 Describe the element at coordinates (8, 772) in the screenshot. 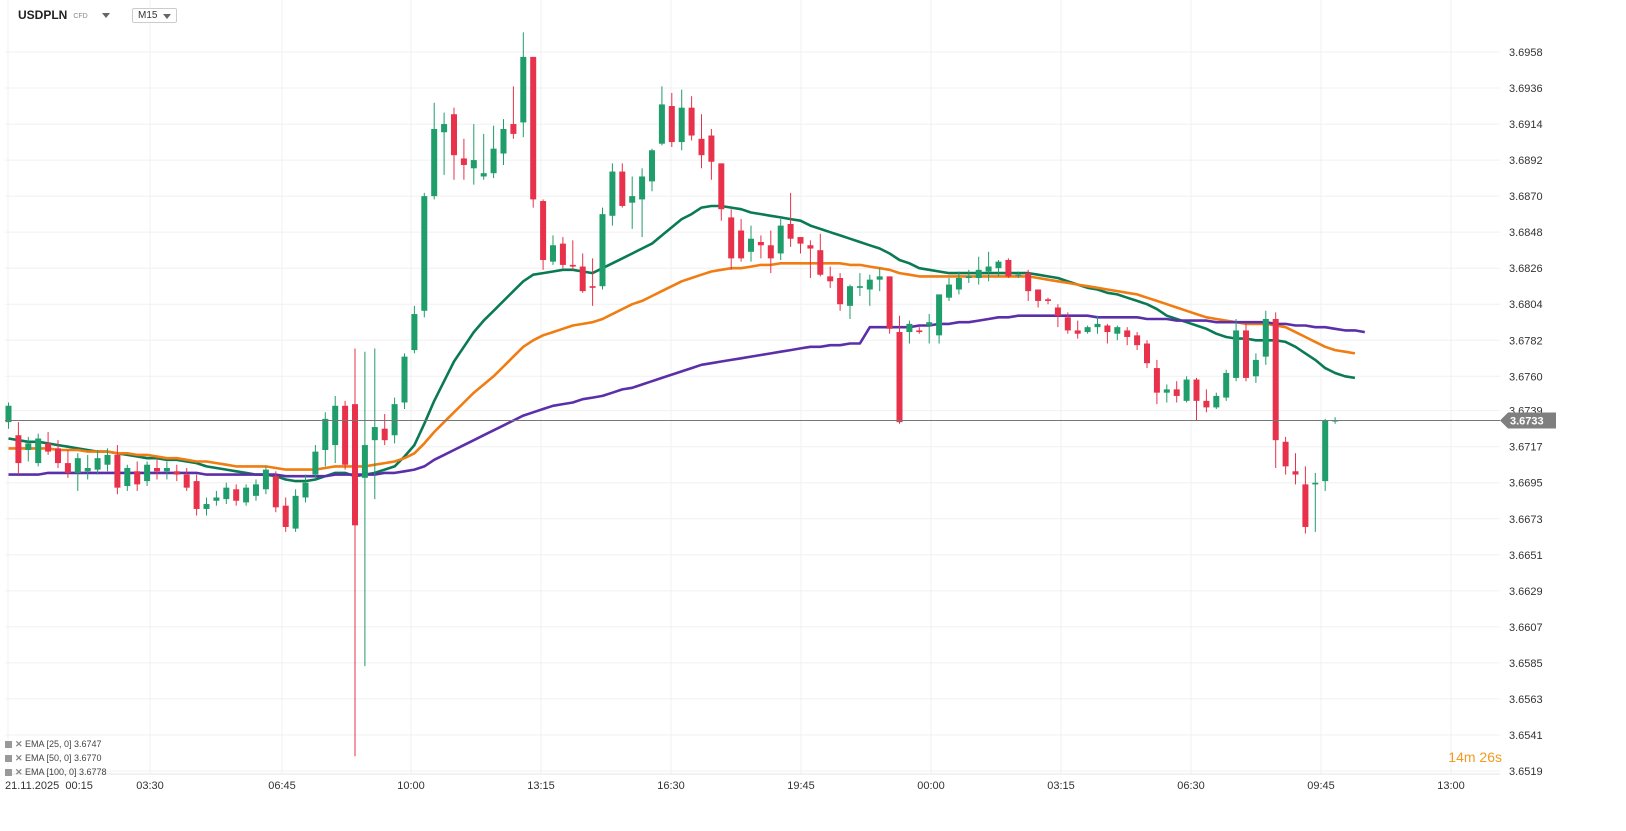

I see `settings-icon` at that location.